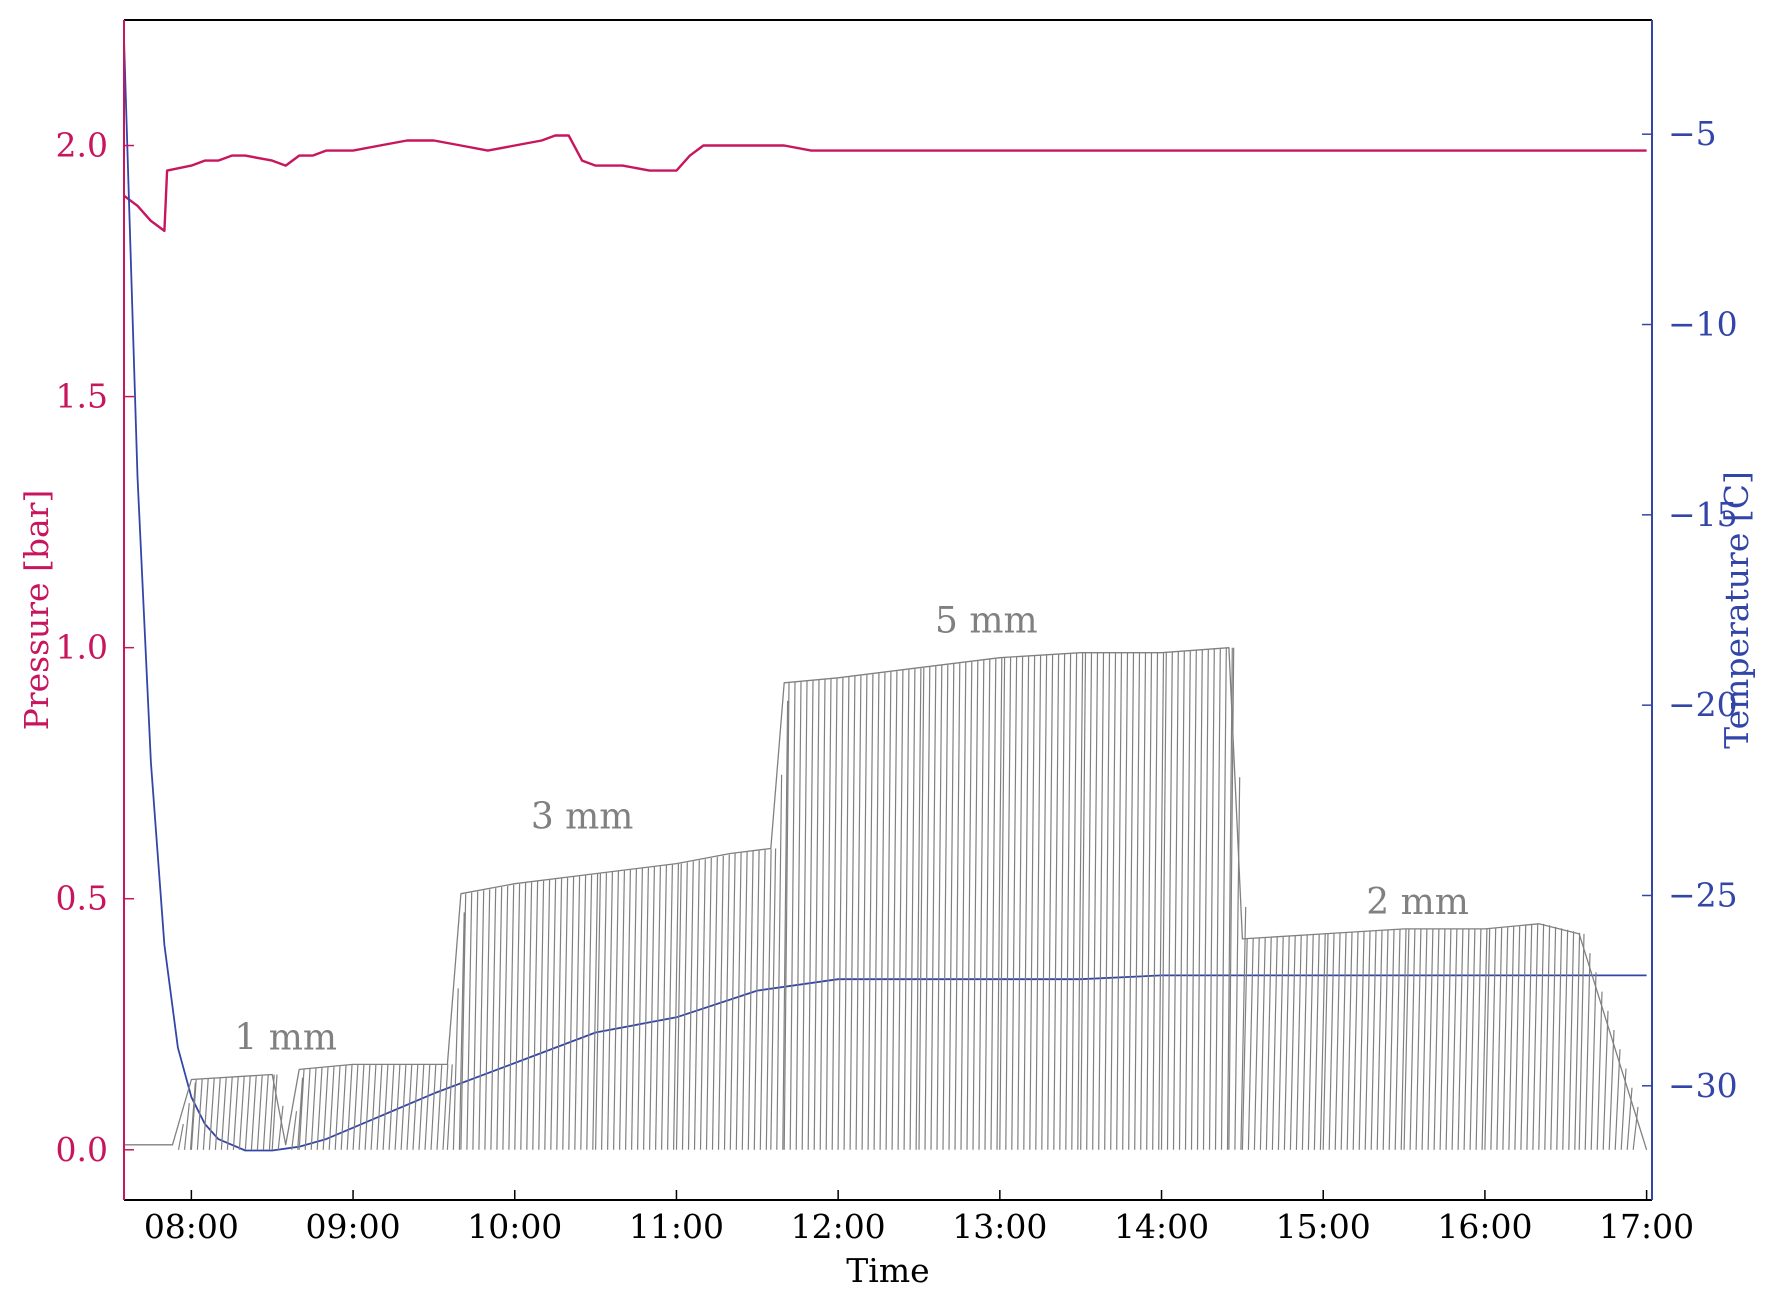  Describe the element at coordinates (1161, 1226) in the screenshot. I see `x-tick-label: 14:00` at that location.